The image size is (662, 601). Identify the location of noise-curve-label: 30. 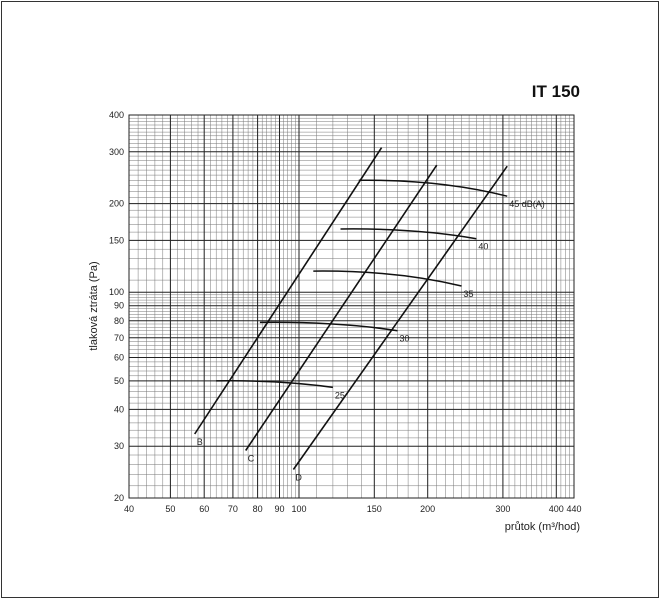
(405, 339).